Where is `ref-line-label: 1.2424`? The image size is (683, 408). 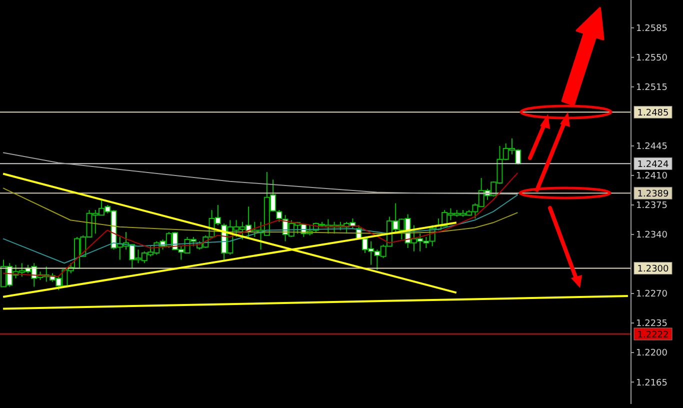 ref-line-label: 1.2424 is located at coordinates (653, 165).